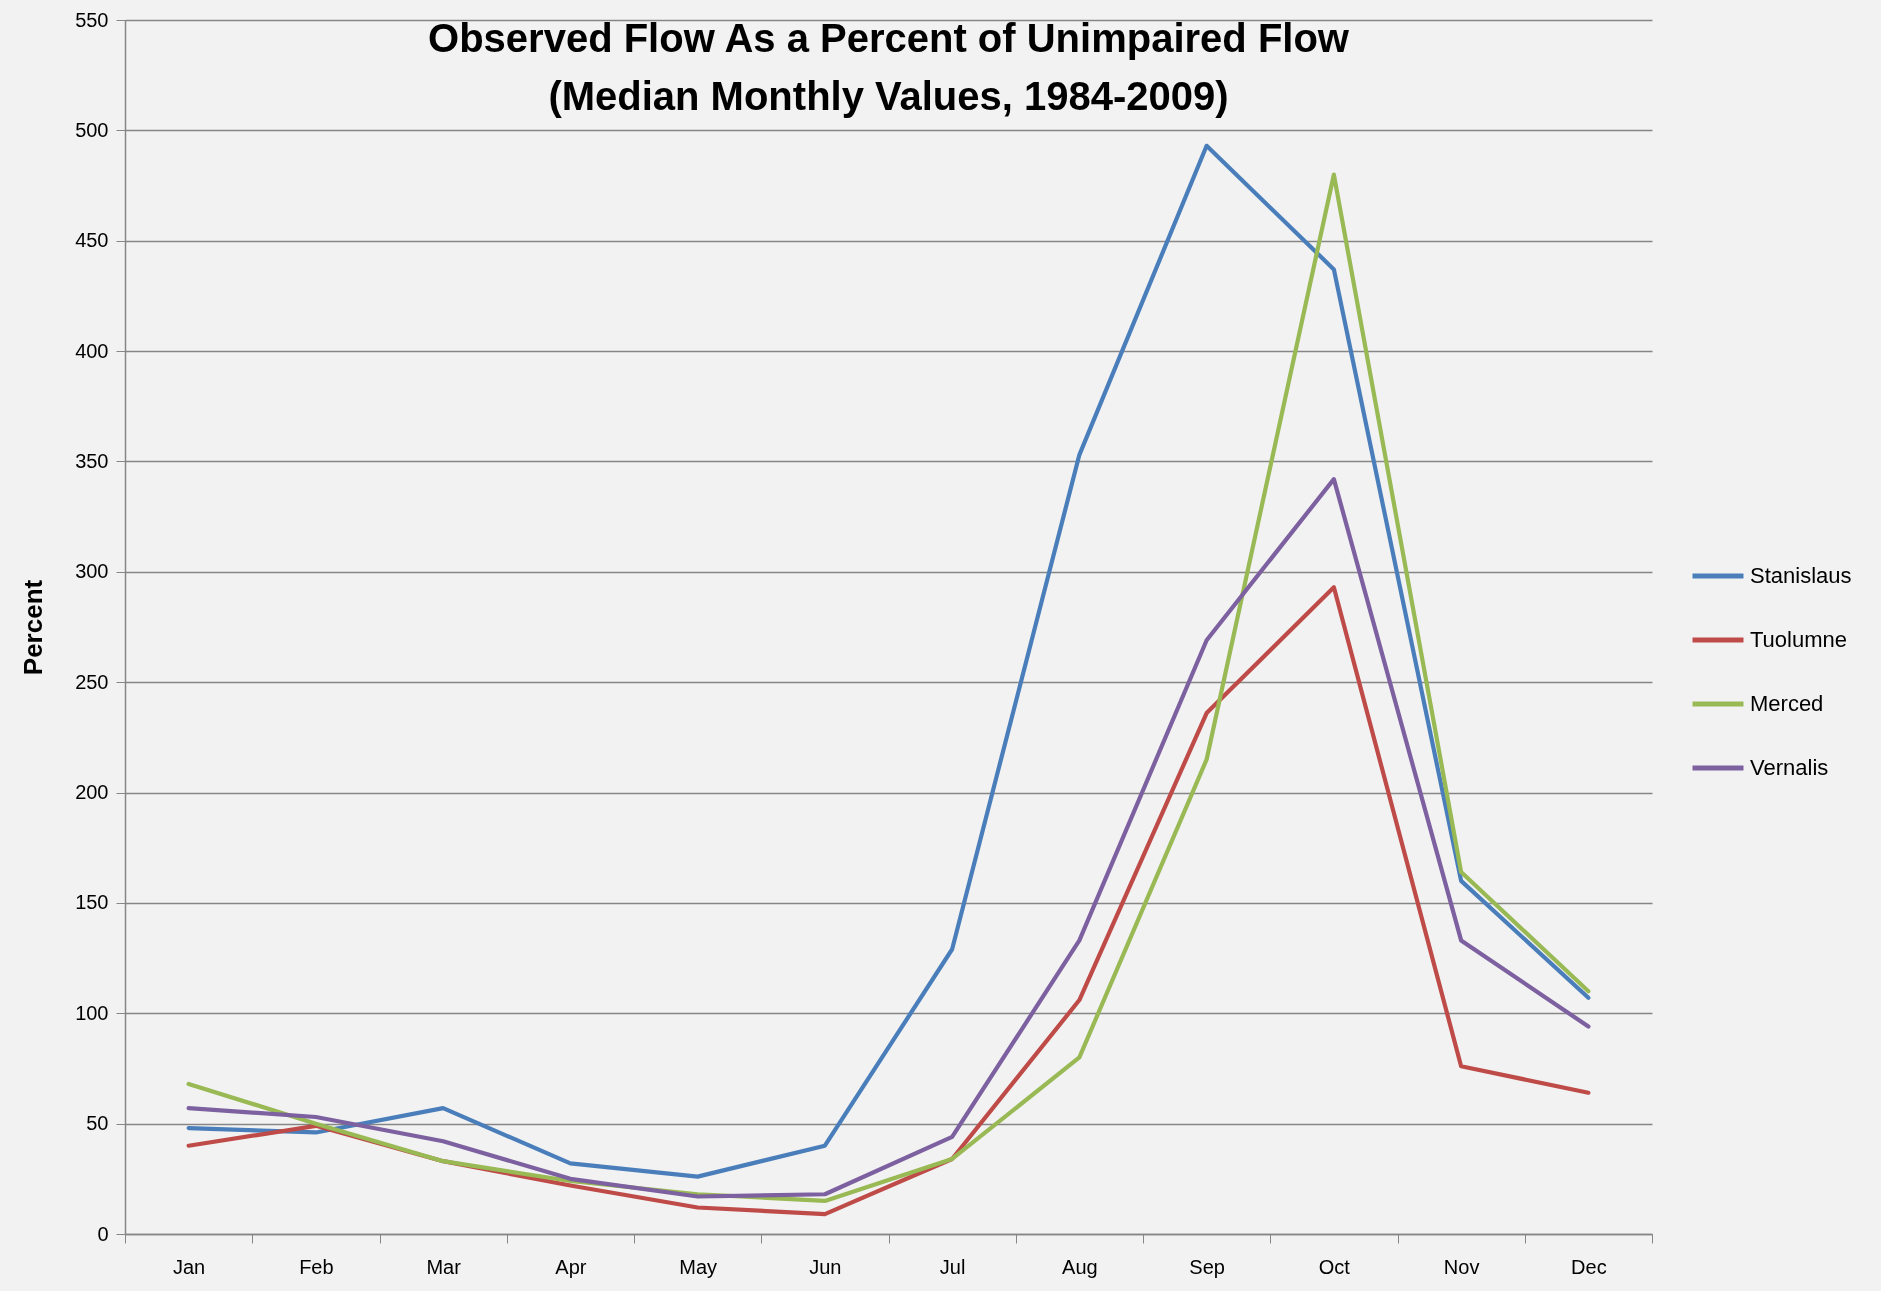  I want to click on x-tick-label: Feb, so click(316, 1266).